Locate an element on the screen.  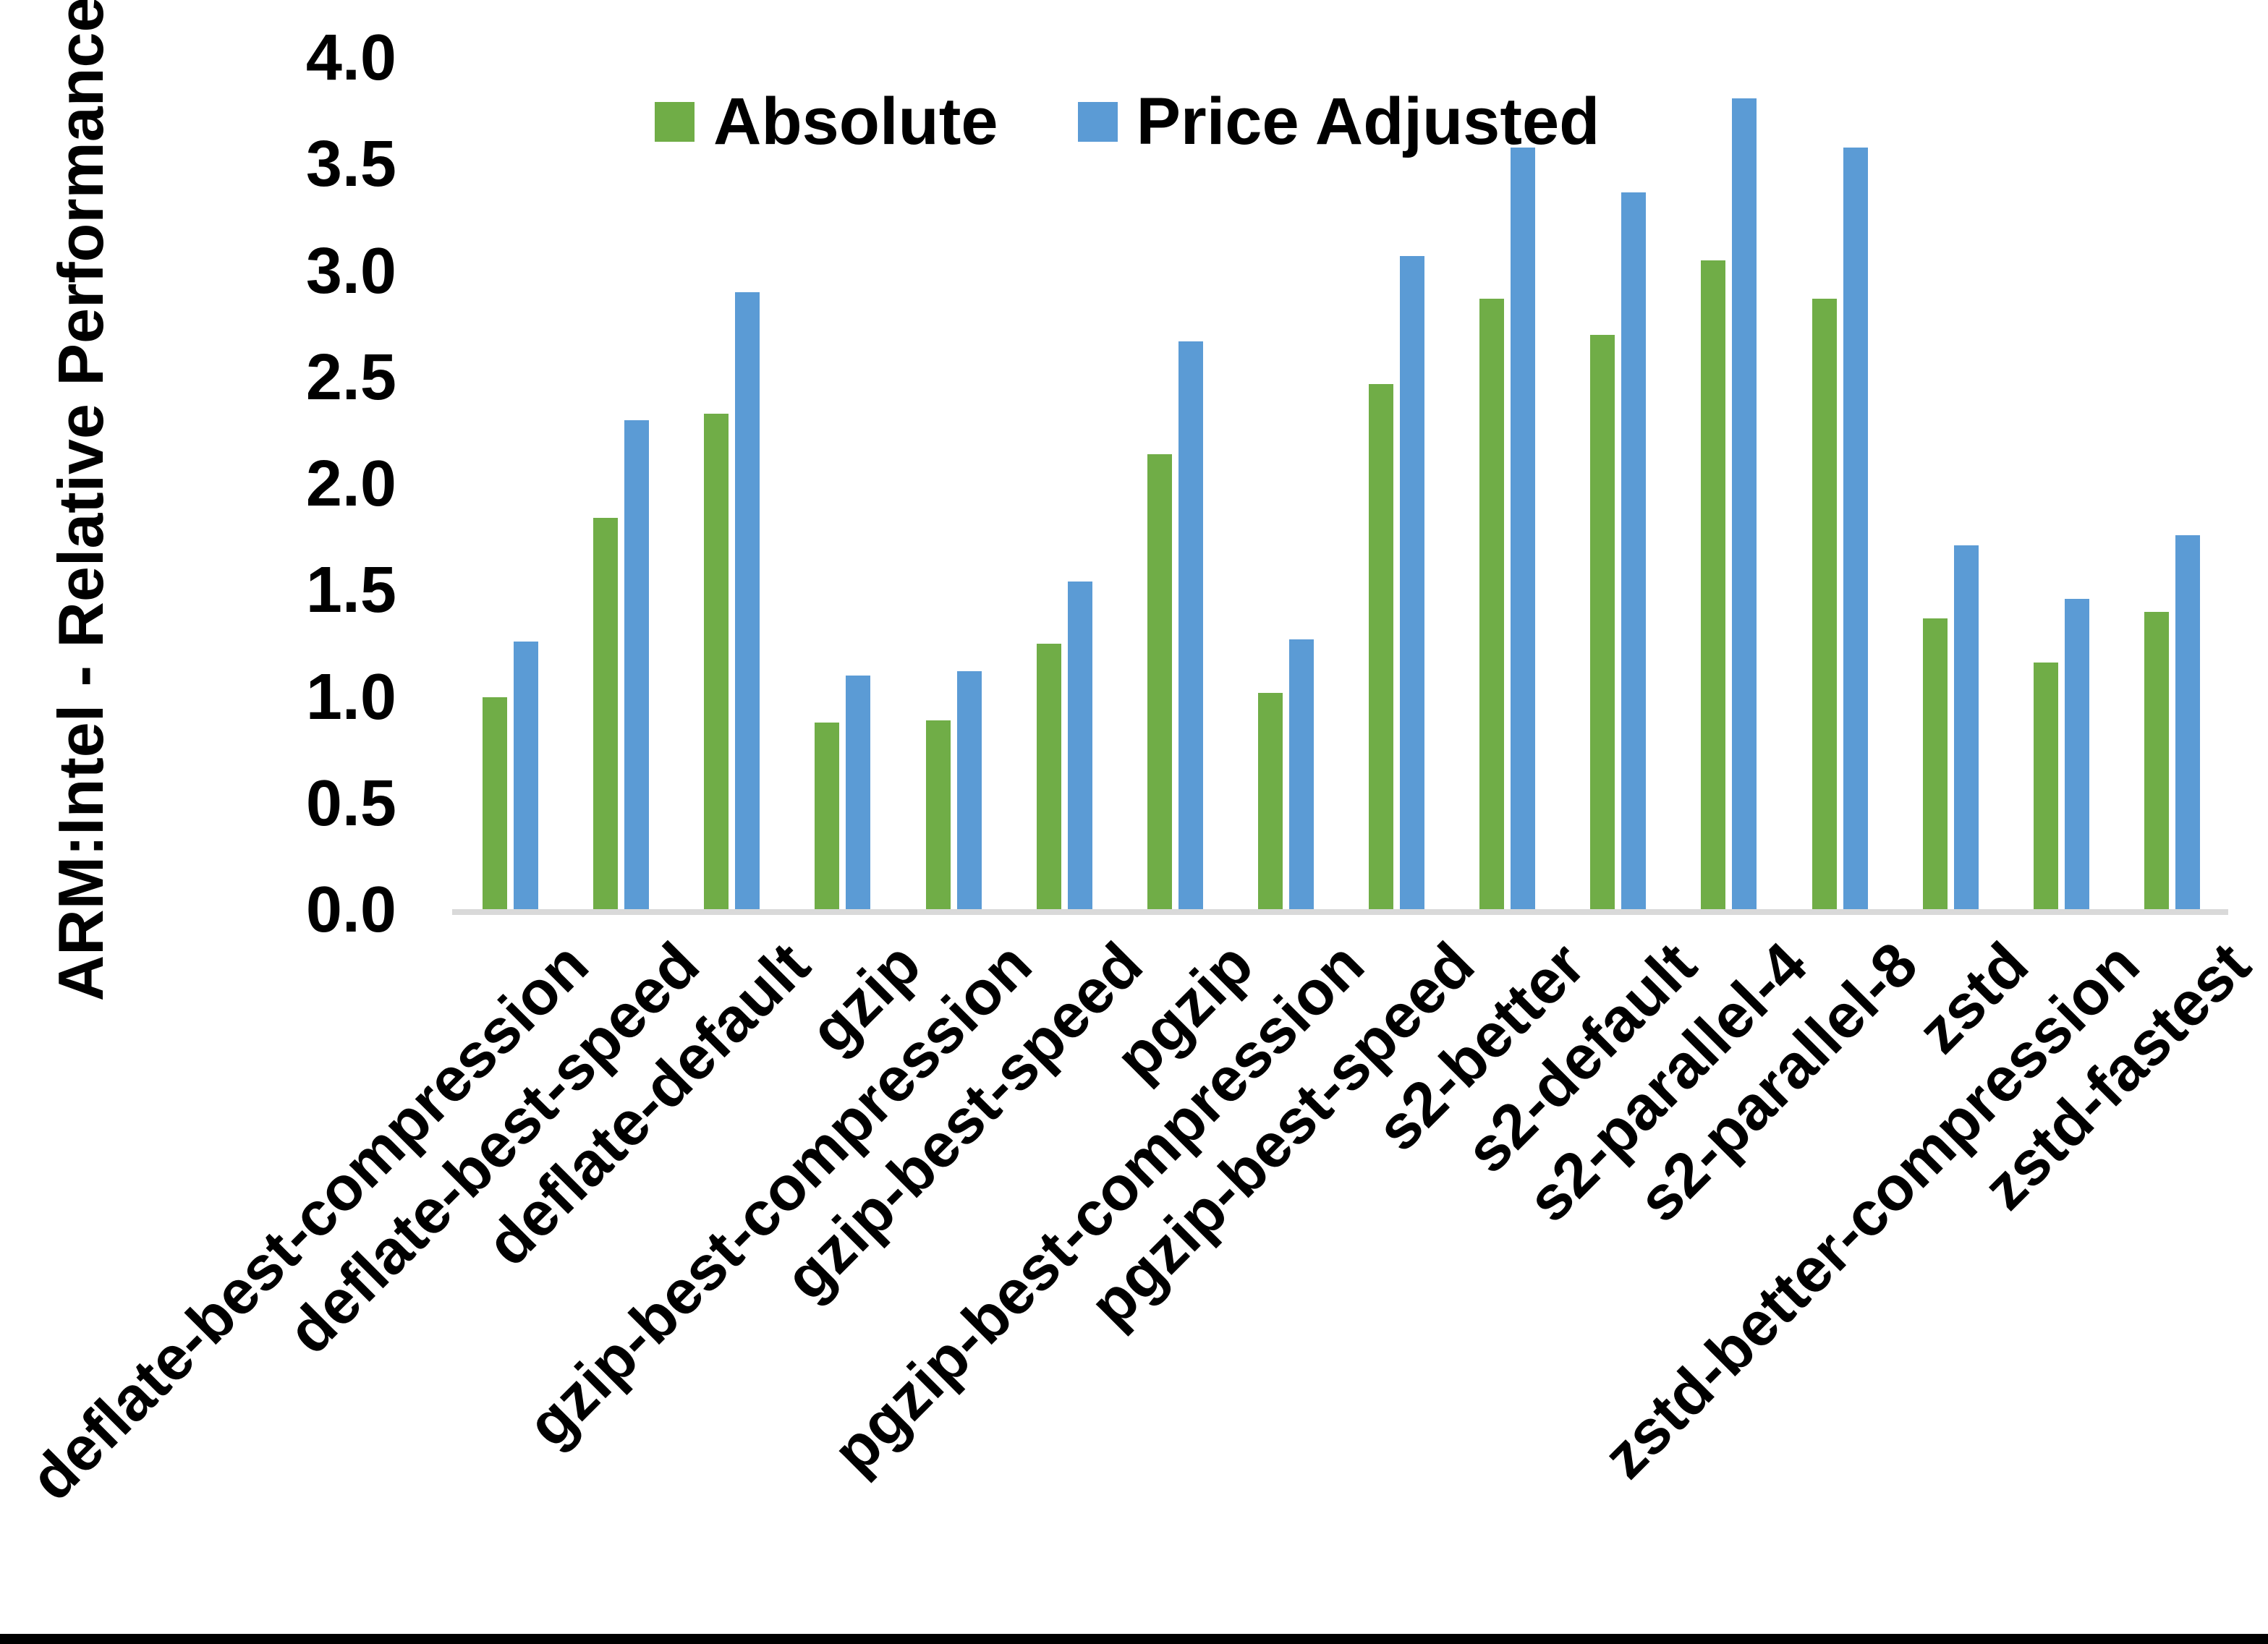
y-tick-label: 0.0 is located at coordinates (350, 910).